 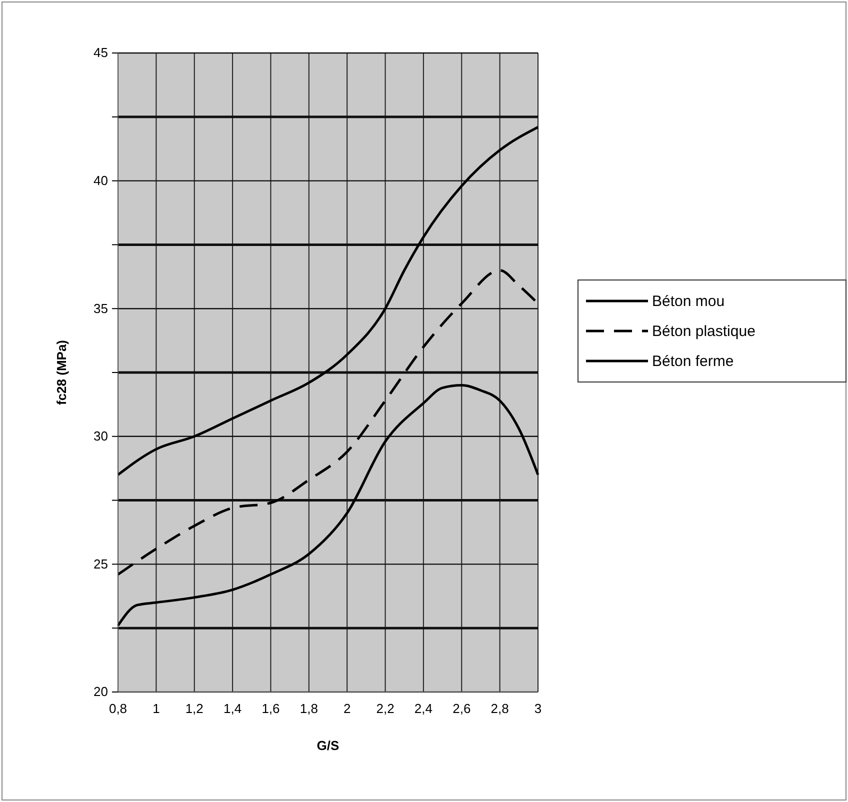 I want to click on y-tick-label: 20, so click(x=101, y=692).